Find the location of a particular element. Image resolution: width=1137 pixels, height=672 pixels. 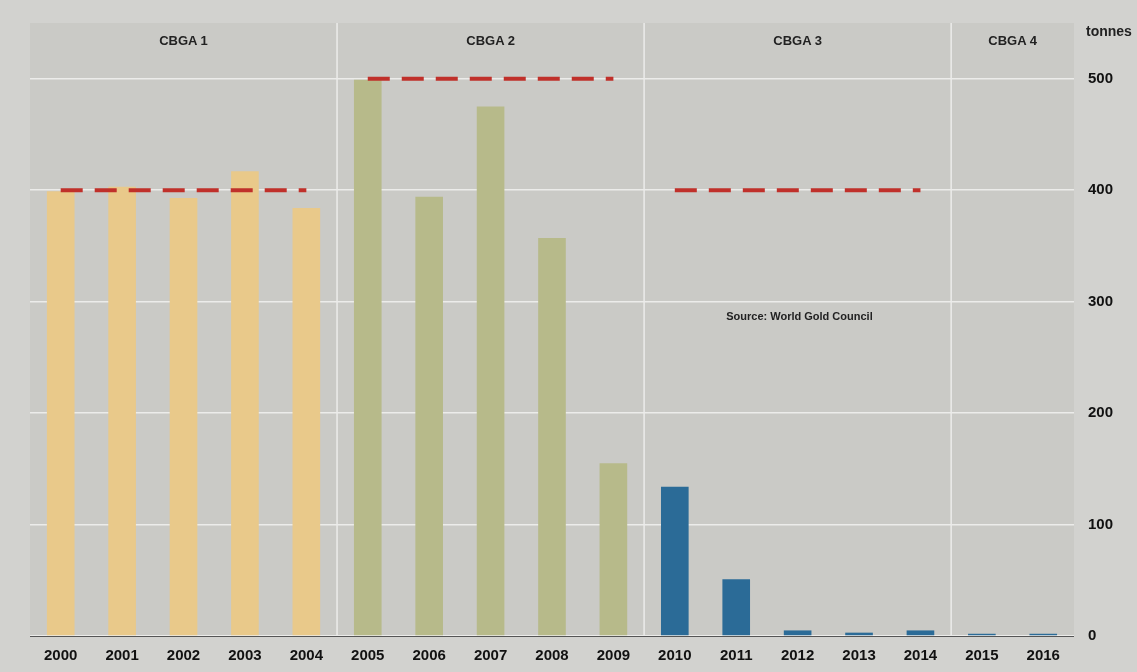

x-tick-label: 2008 is located at coordinates (552, 655).